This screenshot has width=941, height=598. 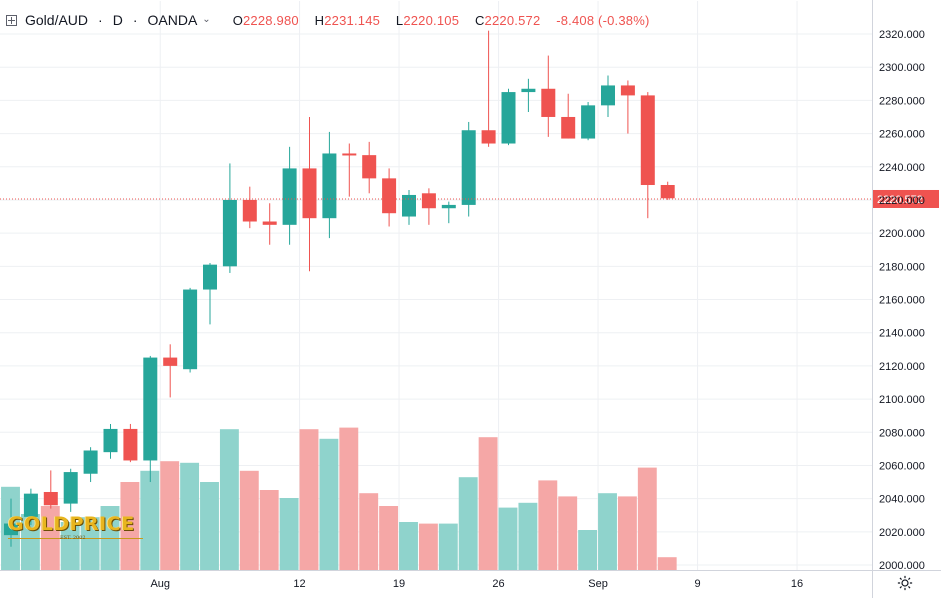 I want to click on time-axis: Aug 12 19 26 Sep 9 16, so click(x=470, y=580).